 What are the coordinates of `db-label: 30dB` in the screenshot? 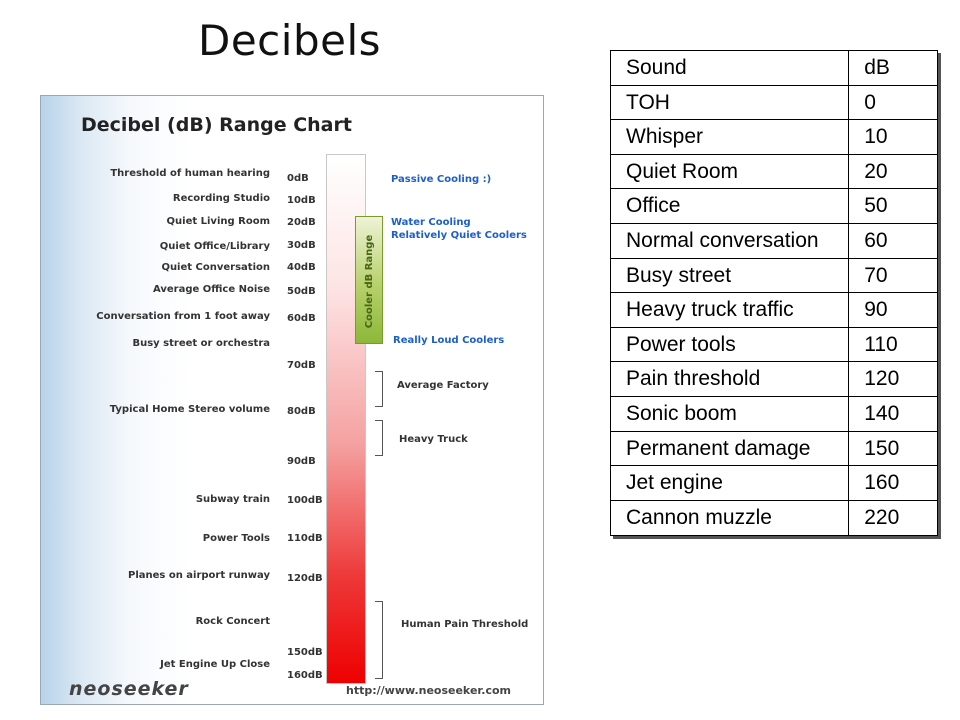 It's located at (301, 245).